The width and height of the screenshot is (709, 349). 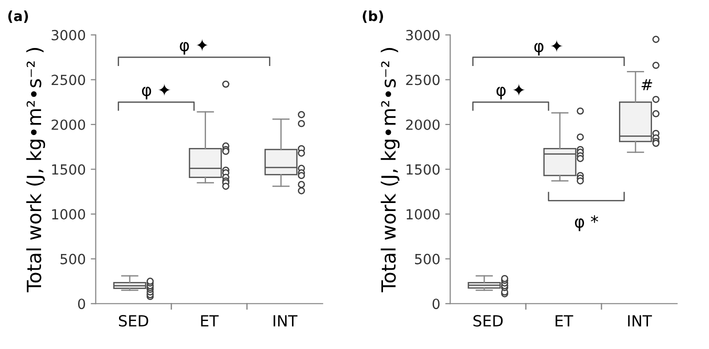 What do you see at coordinates (647, 84) in the screenshot?
I see `annotation: #` at bounding box center [647, 84].